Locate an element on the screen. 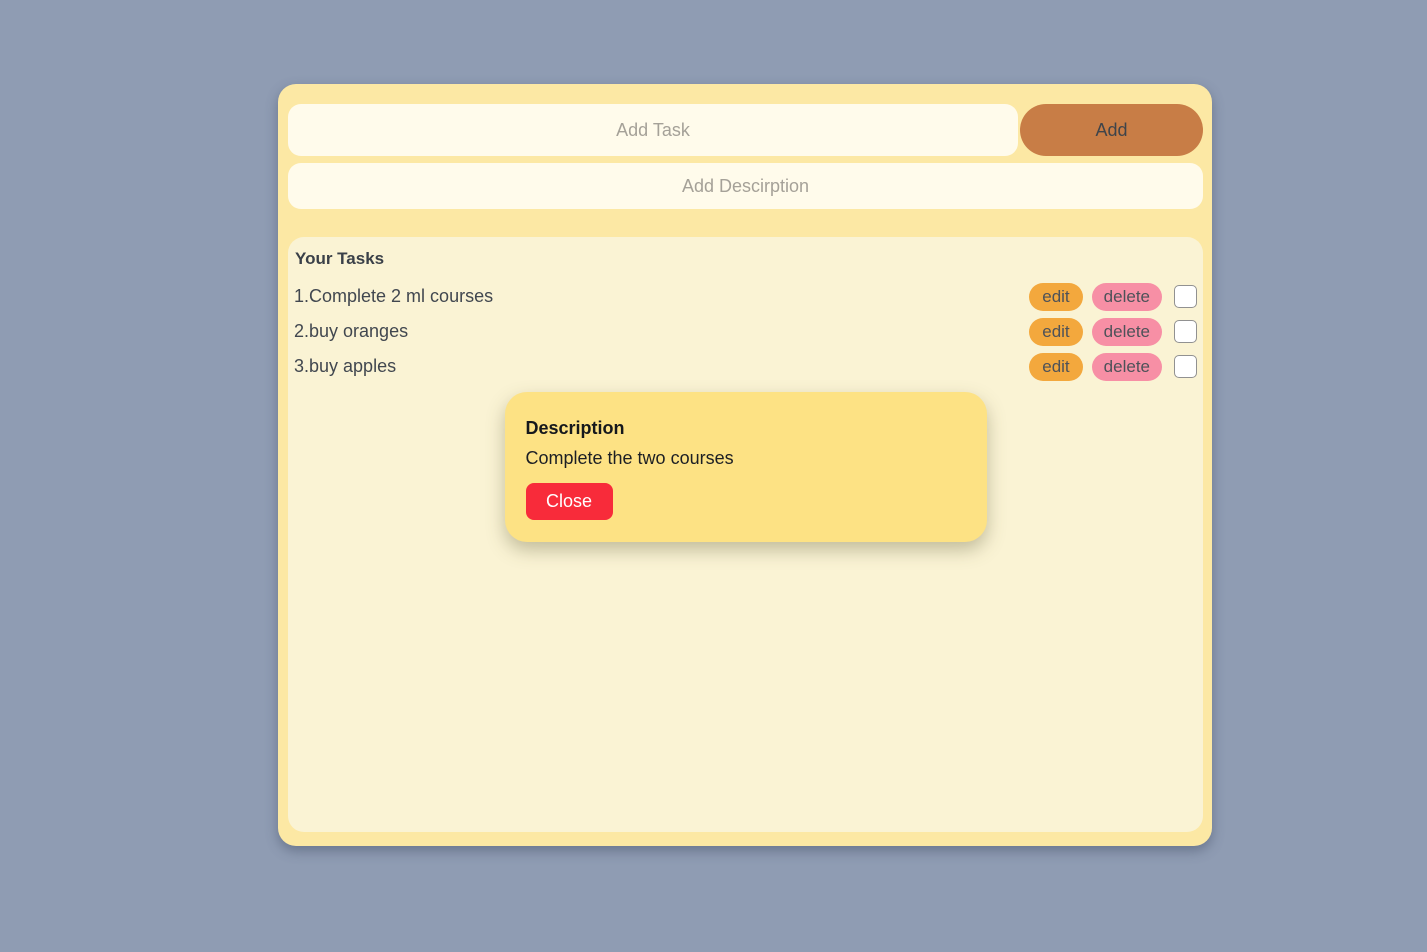 This screenshot has height=952, width=1427. close-button: Close is located at coordinates (569, 501).